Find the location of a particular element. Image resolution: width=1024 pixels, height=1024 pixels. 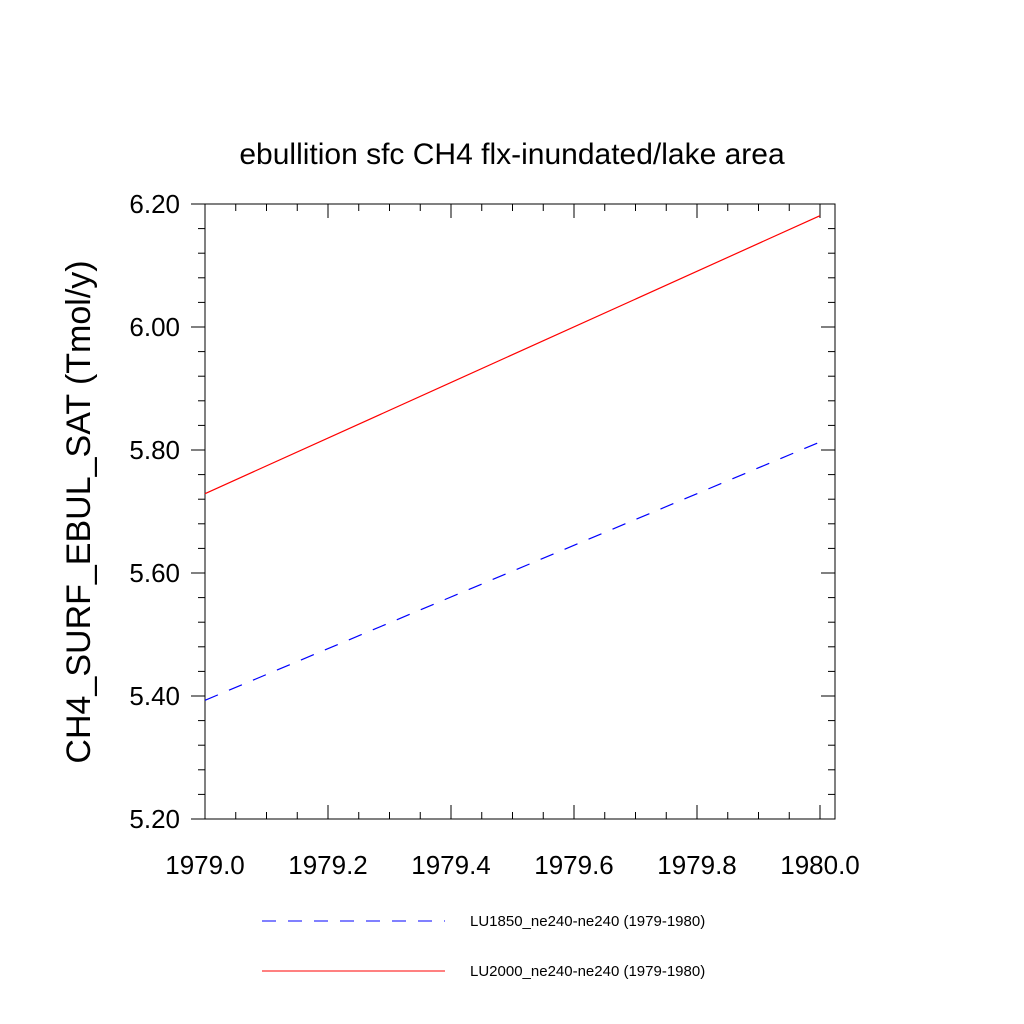

y-tick-label: 5.60 is located at coordinates (154, 573).